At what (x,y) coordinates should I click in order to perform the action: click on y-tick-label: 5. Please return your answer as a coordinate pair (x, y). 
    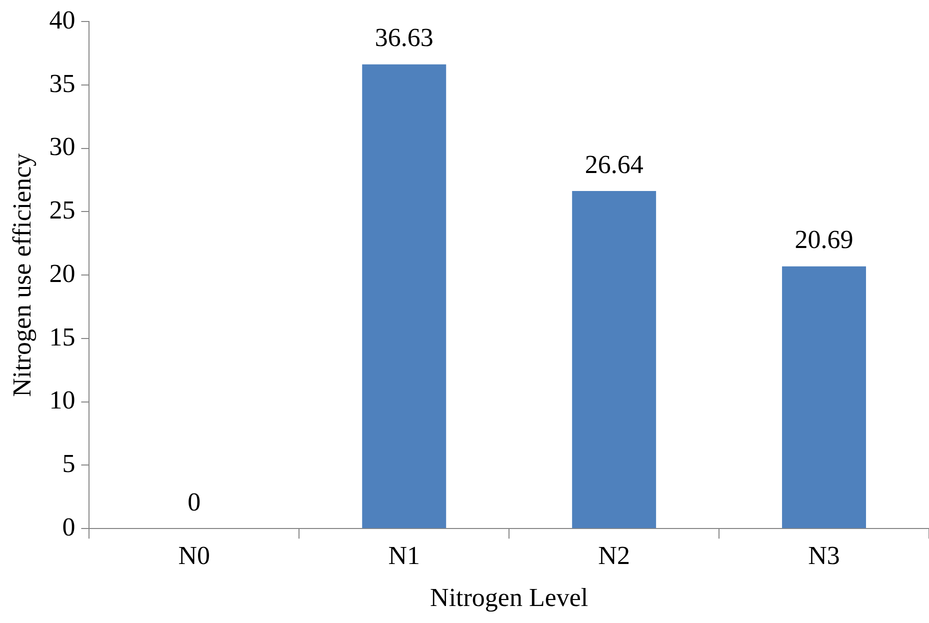
    Looking at the image, I should click on (69, 463).